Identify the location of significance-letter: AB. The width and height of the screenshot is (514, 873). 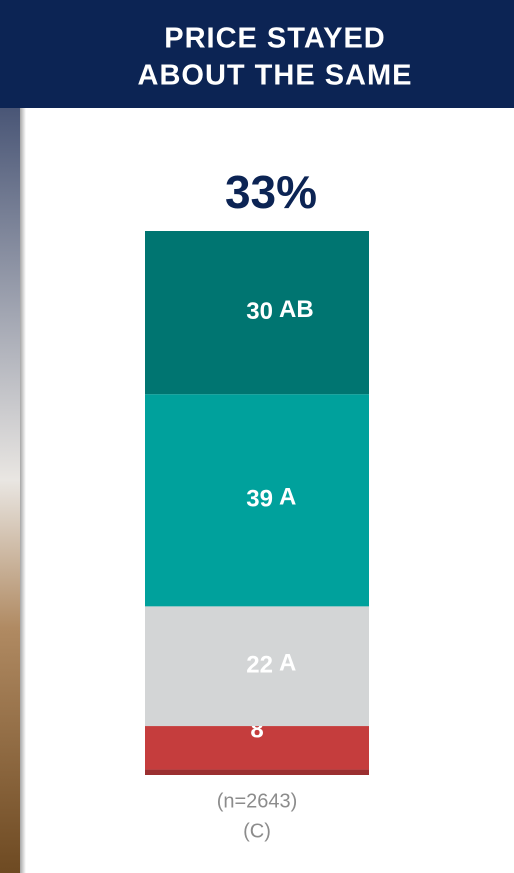
(296, 309).